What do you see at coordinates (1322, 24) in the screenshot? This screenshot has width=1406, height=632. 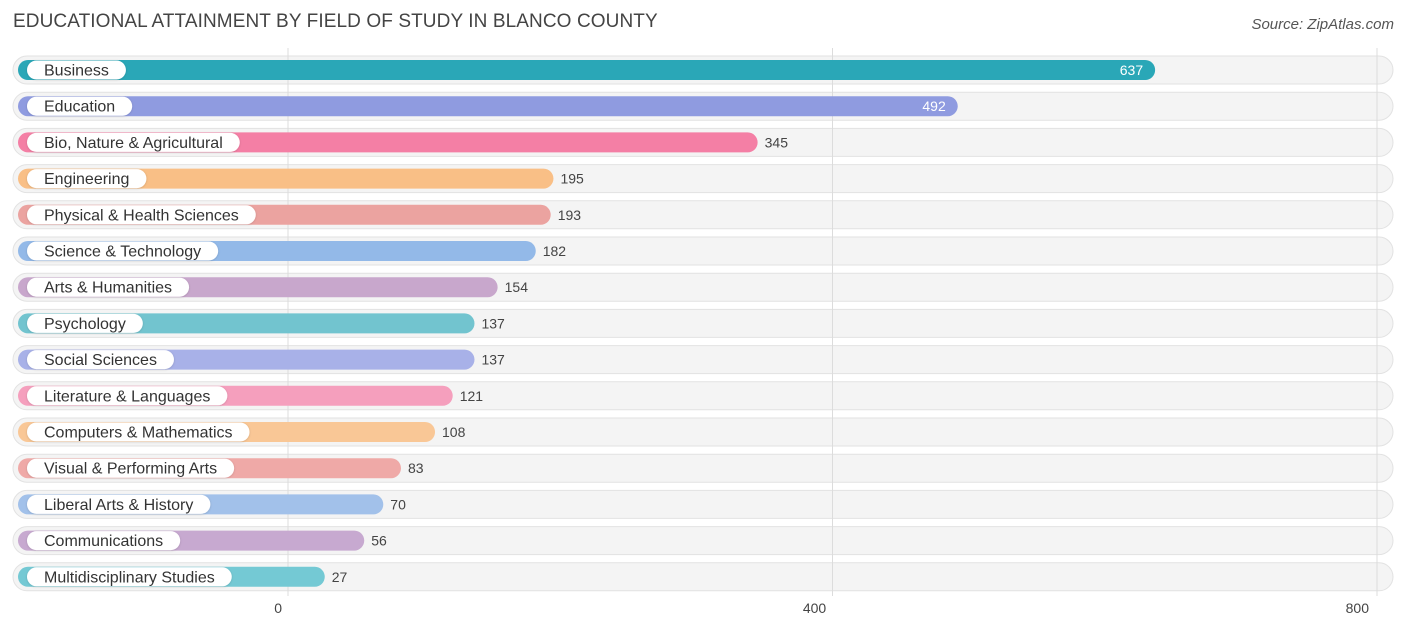 I see `source-note: Source: ZipAtlas.com` at bounding box center [1322, 24].